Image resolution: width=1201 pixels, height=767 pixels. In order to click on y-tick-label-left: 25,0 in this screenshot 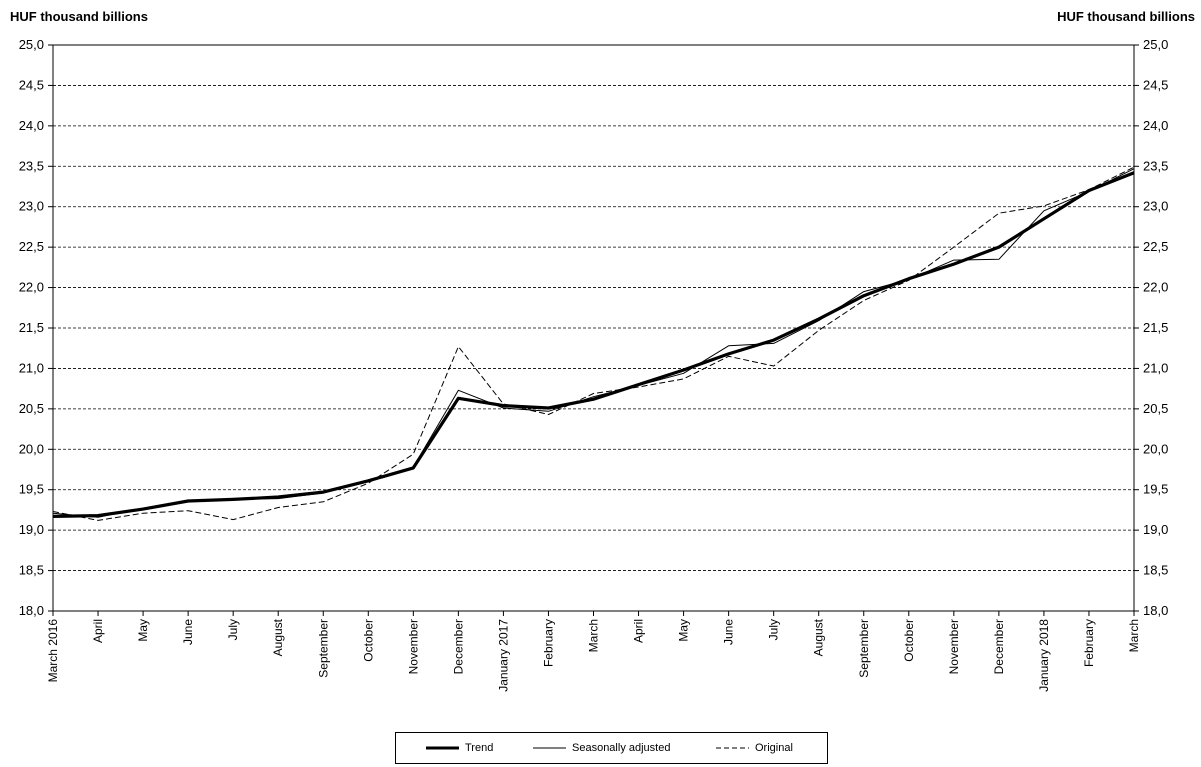, I will do `click(31, 44)`.